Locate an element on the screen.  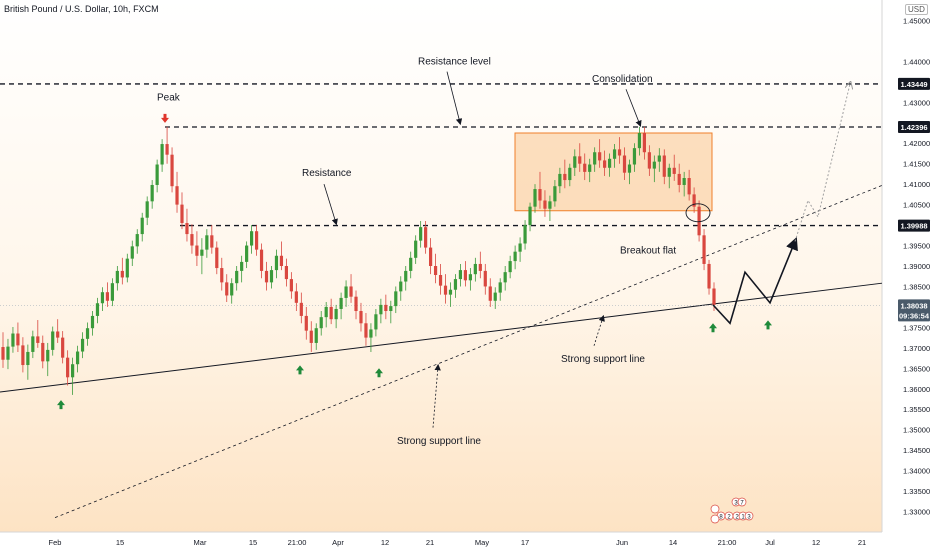
projection-target-path is located at coordinates (822, 163).